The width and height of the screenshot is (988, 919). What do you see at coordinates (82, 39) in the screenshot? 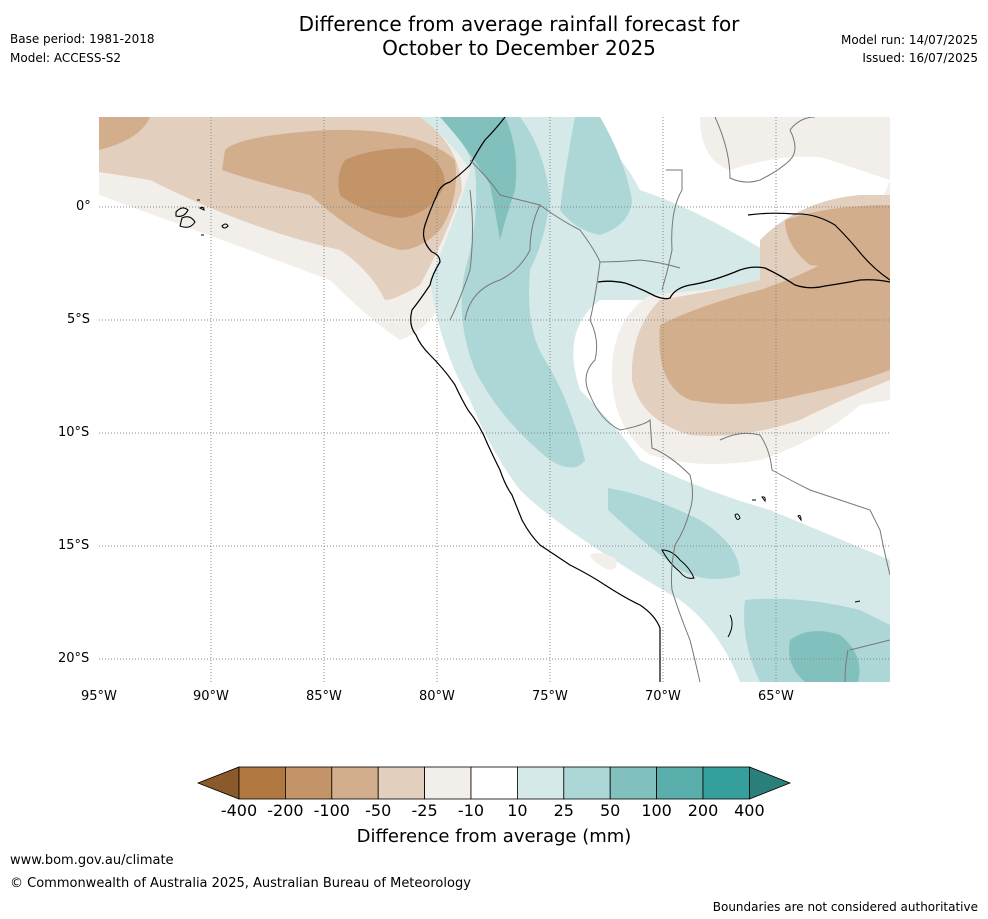
I see `base-period-label: Base period: 1981-2018` at bounding box center [82, 39].